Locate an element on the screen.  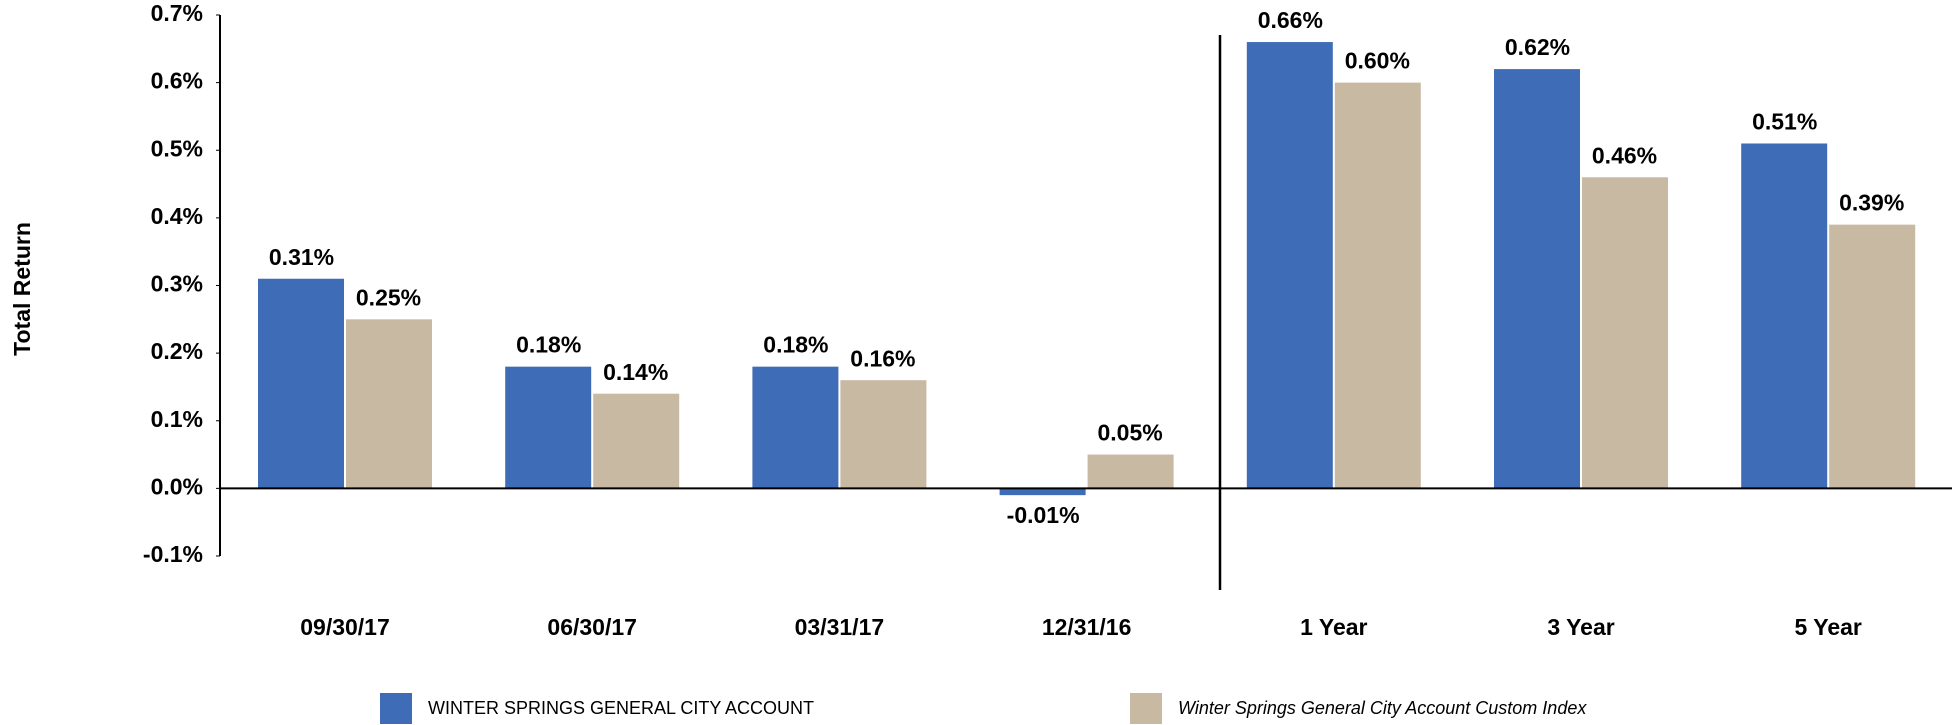
y-tick-label: 0.5% is located at coordinates (177, 148).